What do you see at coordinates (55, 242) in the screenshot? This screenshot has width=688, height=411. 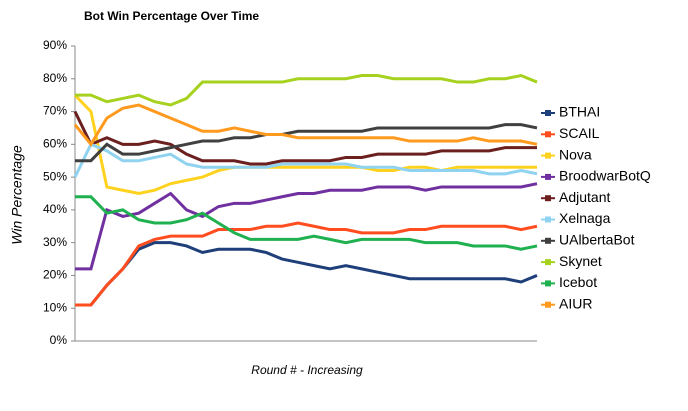 I see `y-tick-label: 30%` at bounding box center [55, 242].